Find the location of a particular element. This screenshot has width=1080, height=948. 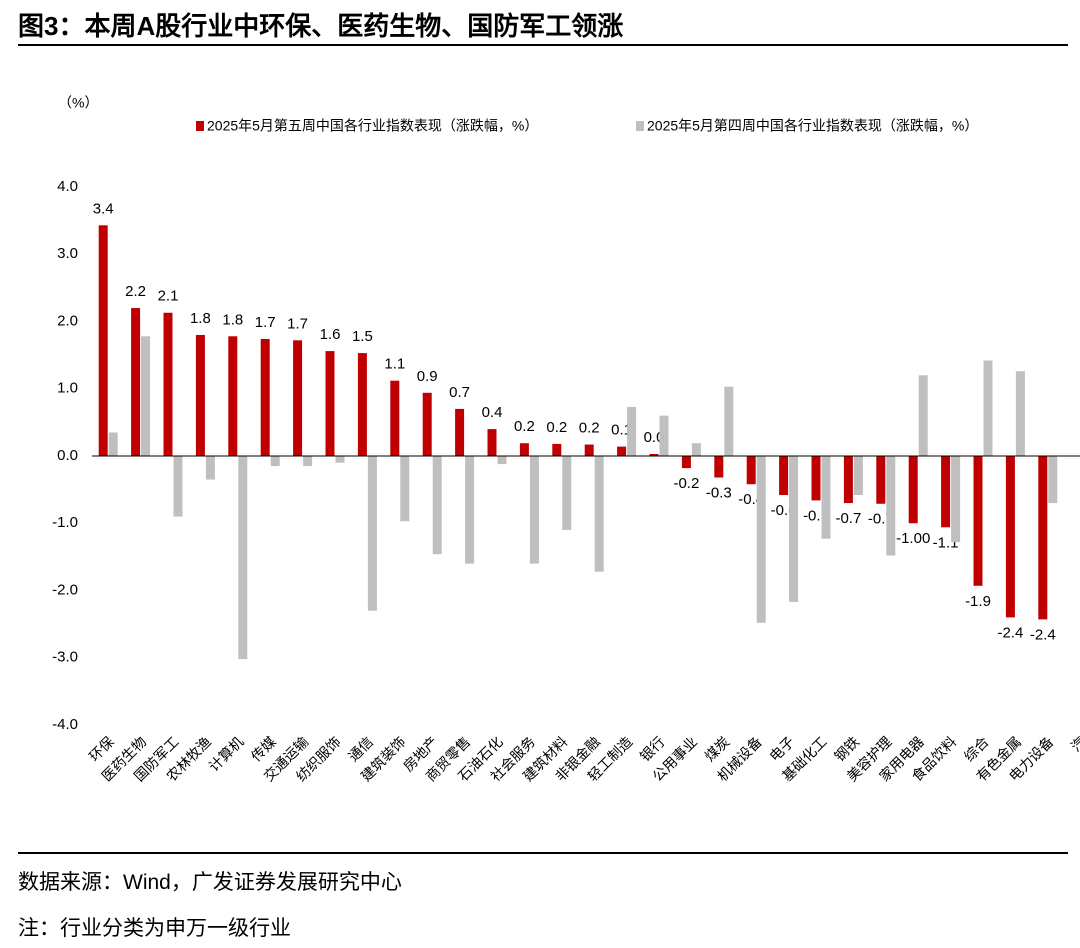

x-tick-label: 计算机 is located at coordinates (226, 753).